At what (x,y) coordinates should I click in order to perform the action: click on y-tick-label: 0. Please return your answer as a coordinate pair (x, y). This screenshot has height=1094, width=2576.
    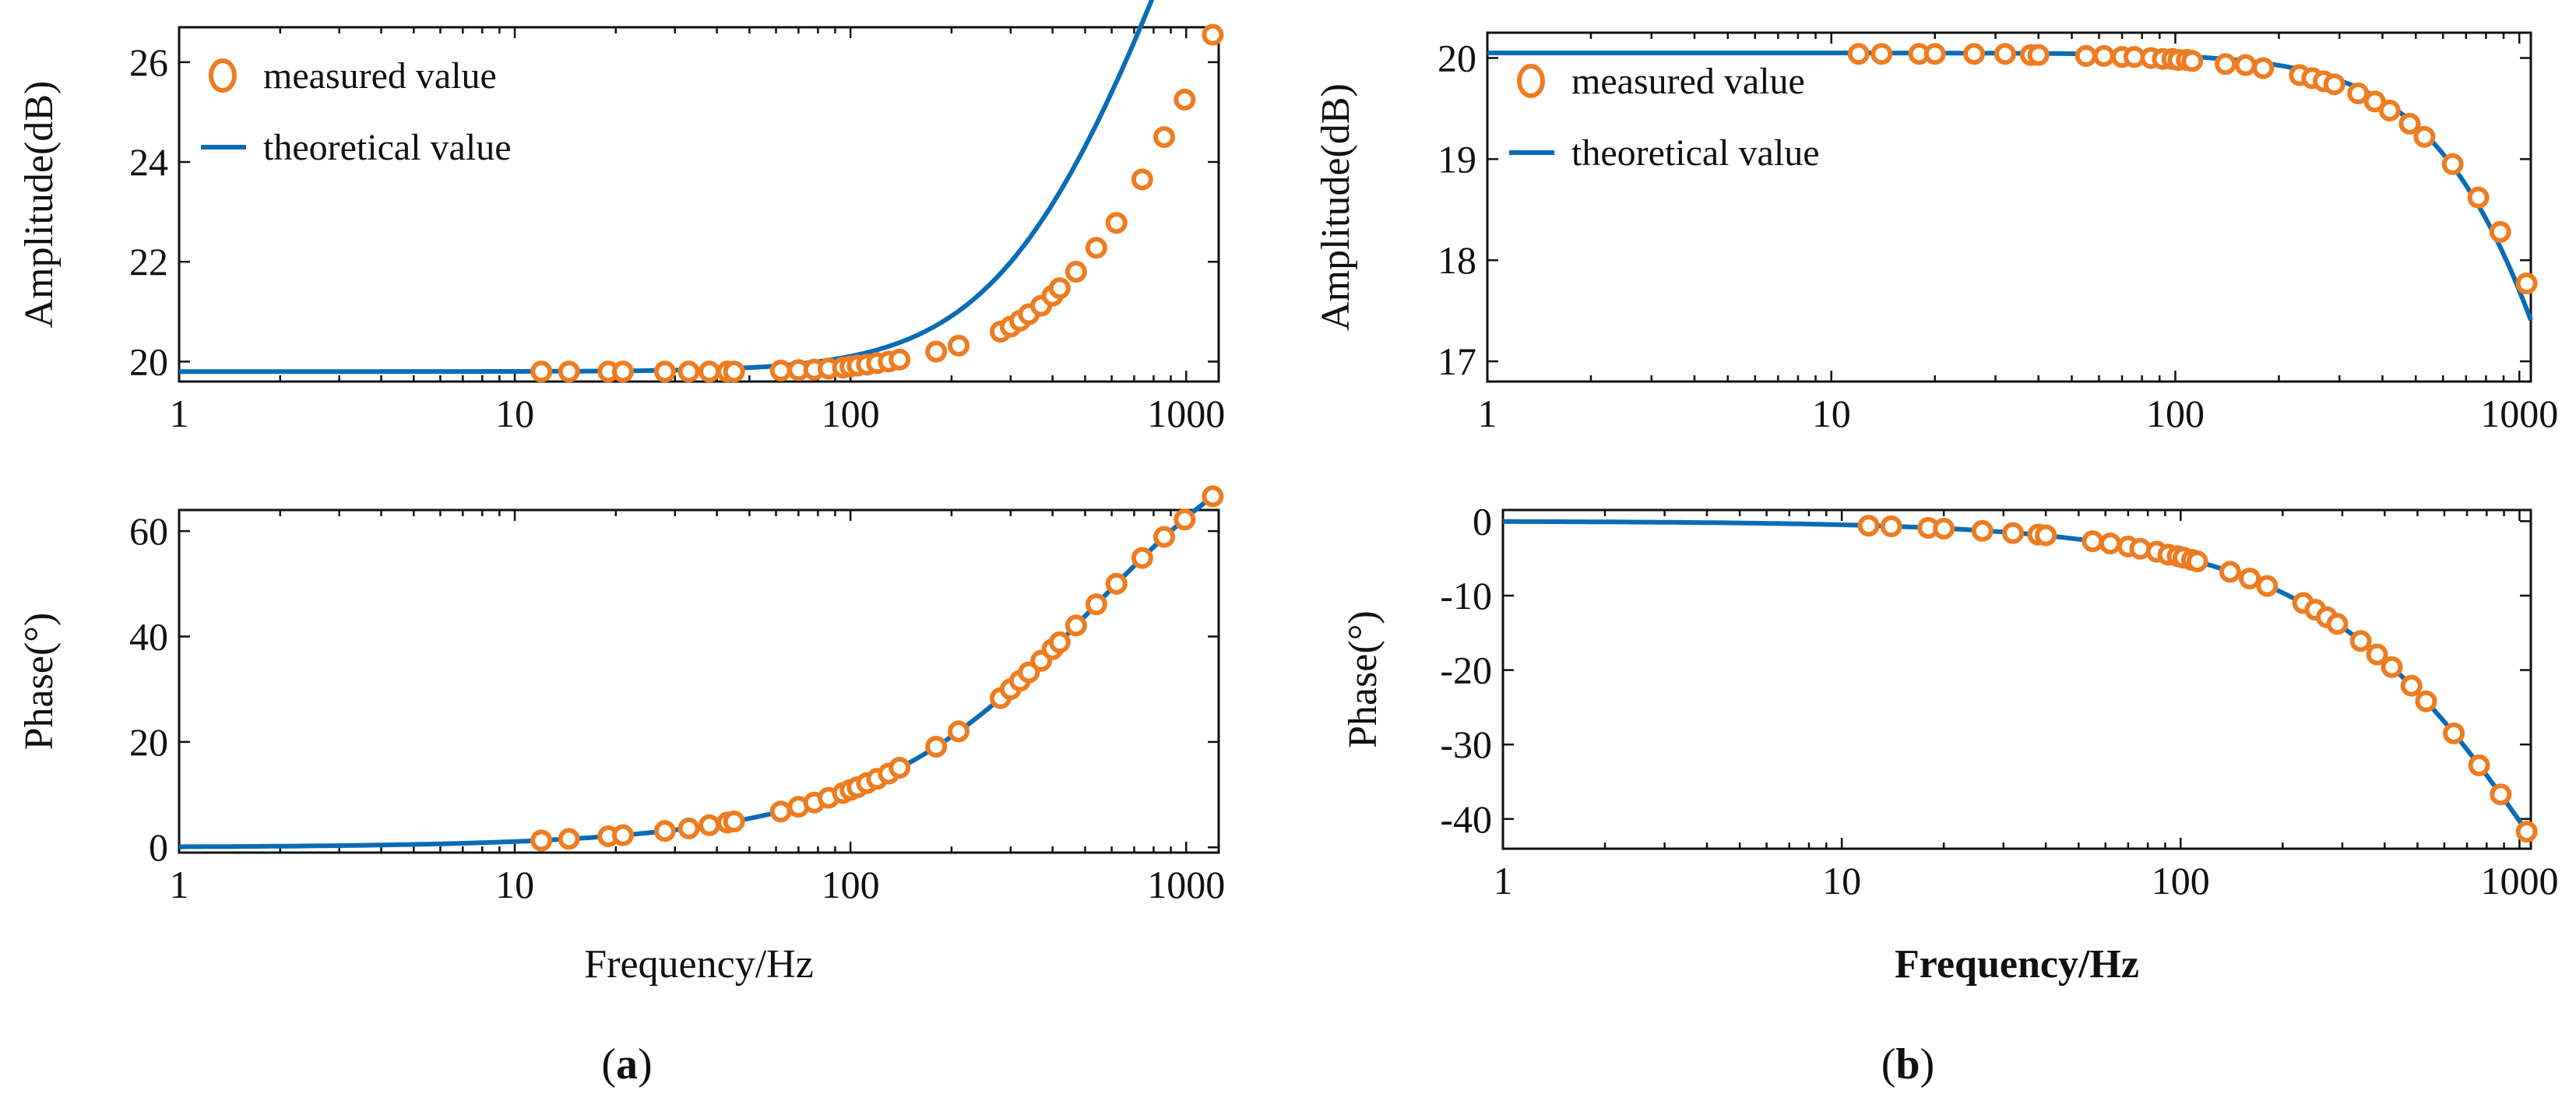
    Looking at the image, I should click on (1482, 521).